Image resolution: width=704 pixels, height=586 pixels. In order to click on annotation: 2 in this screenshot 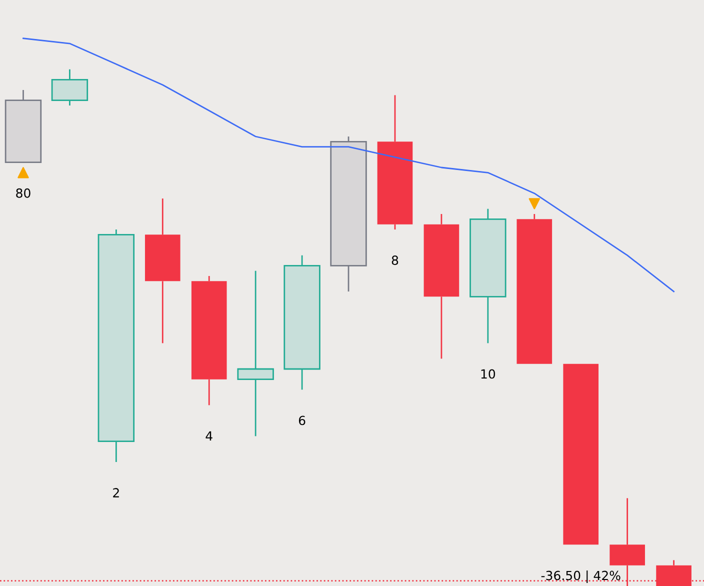, I will do `click(116, 493)`.